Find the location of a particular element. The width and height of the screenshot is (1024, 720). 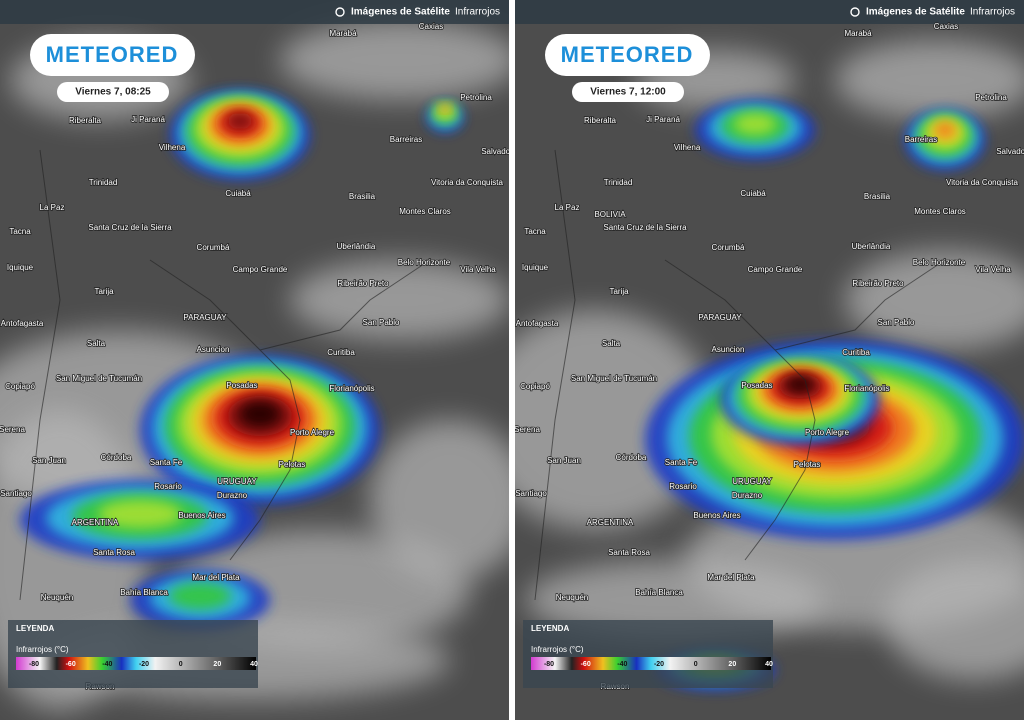

place-label: Serena is located at coordinates (527, 429).